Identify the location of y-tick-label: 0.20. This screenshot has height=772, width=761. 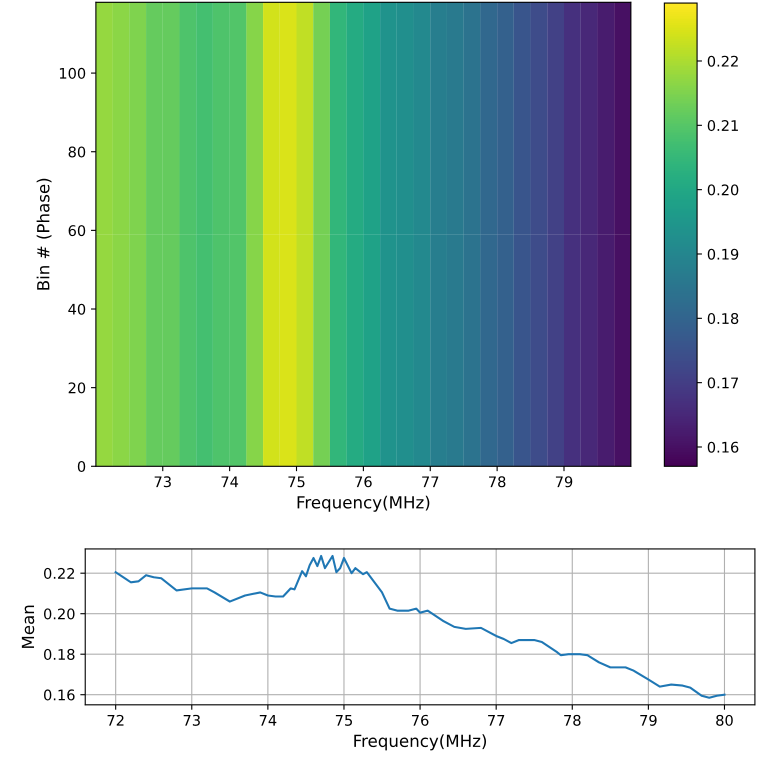
(59, 614).